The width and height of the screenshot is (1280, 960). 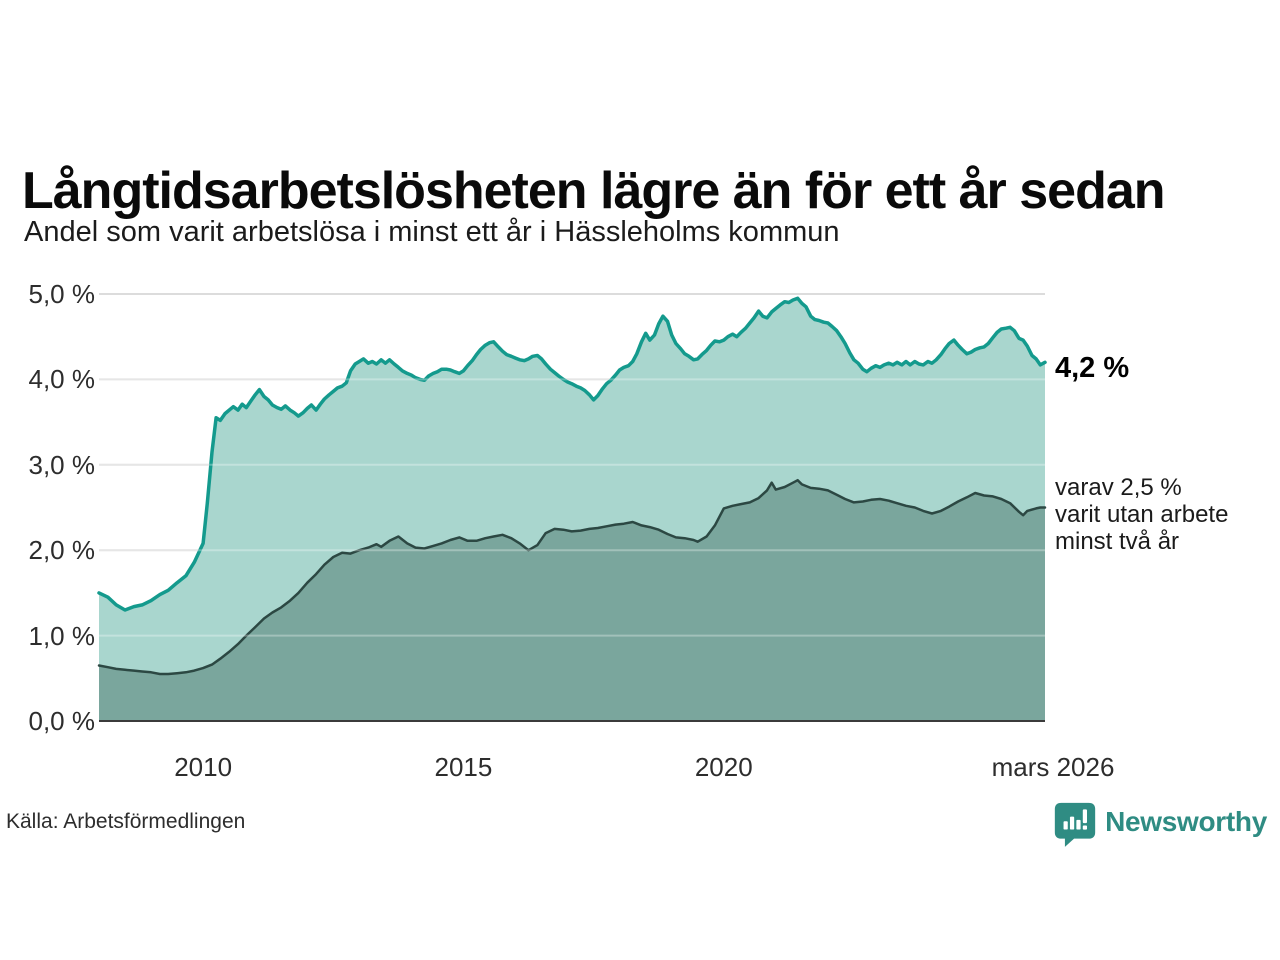 What do you see at coordinates (463, 767) in the screenshot?
I see `x-tick-label: 2015` at bounding box center [463, 767].